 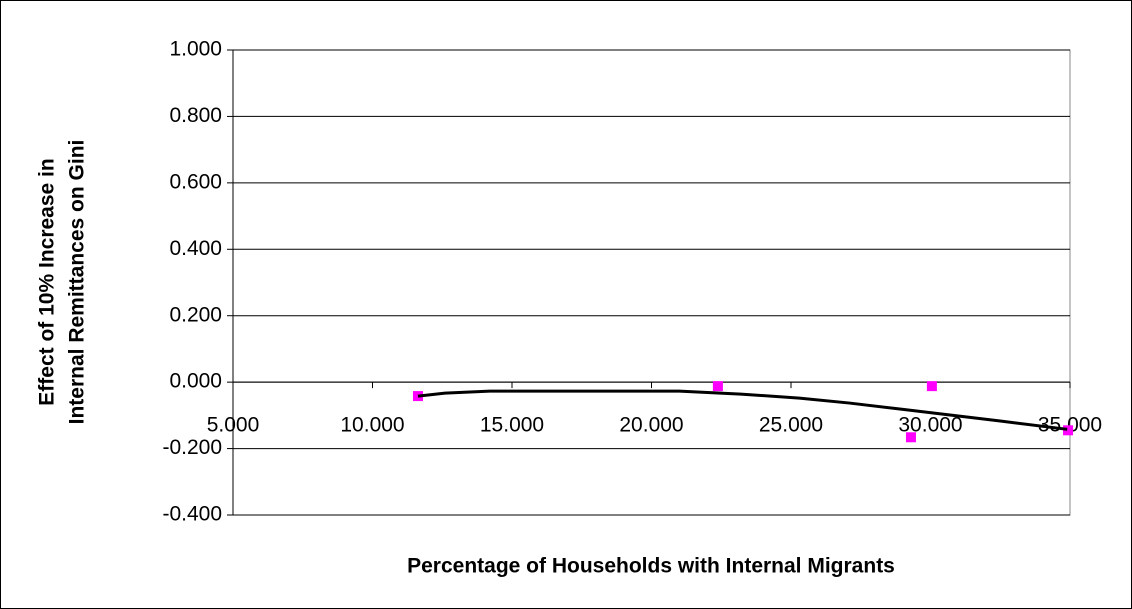 What do you see at coordinates (192, 514) in the screenshot?
I see `y-tick-label: -0.400` at bounding box center [192, 514].